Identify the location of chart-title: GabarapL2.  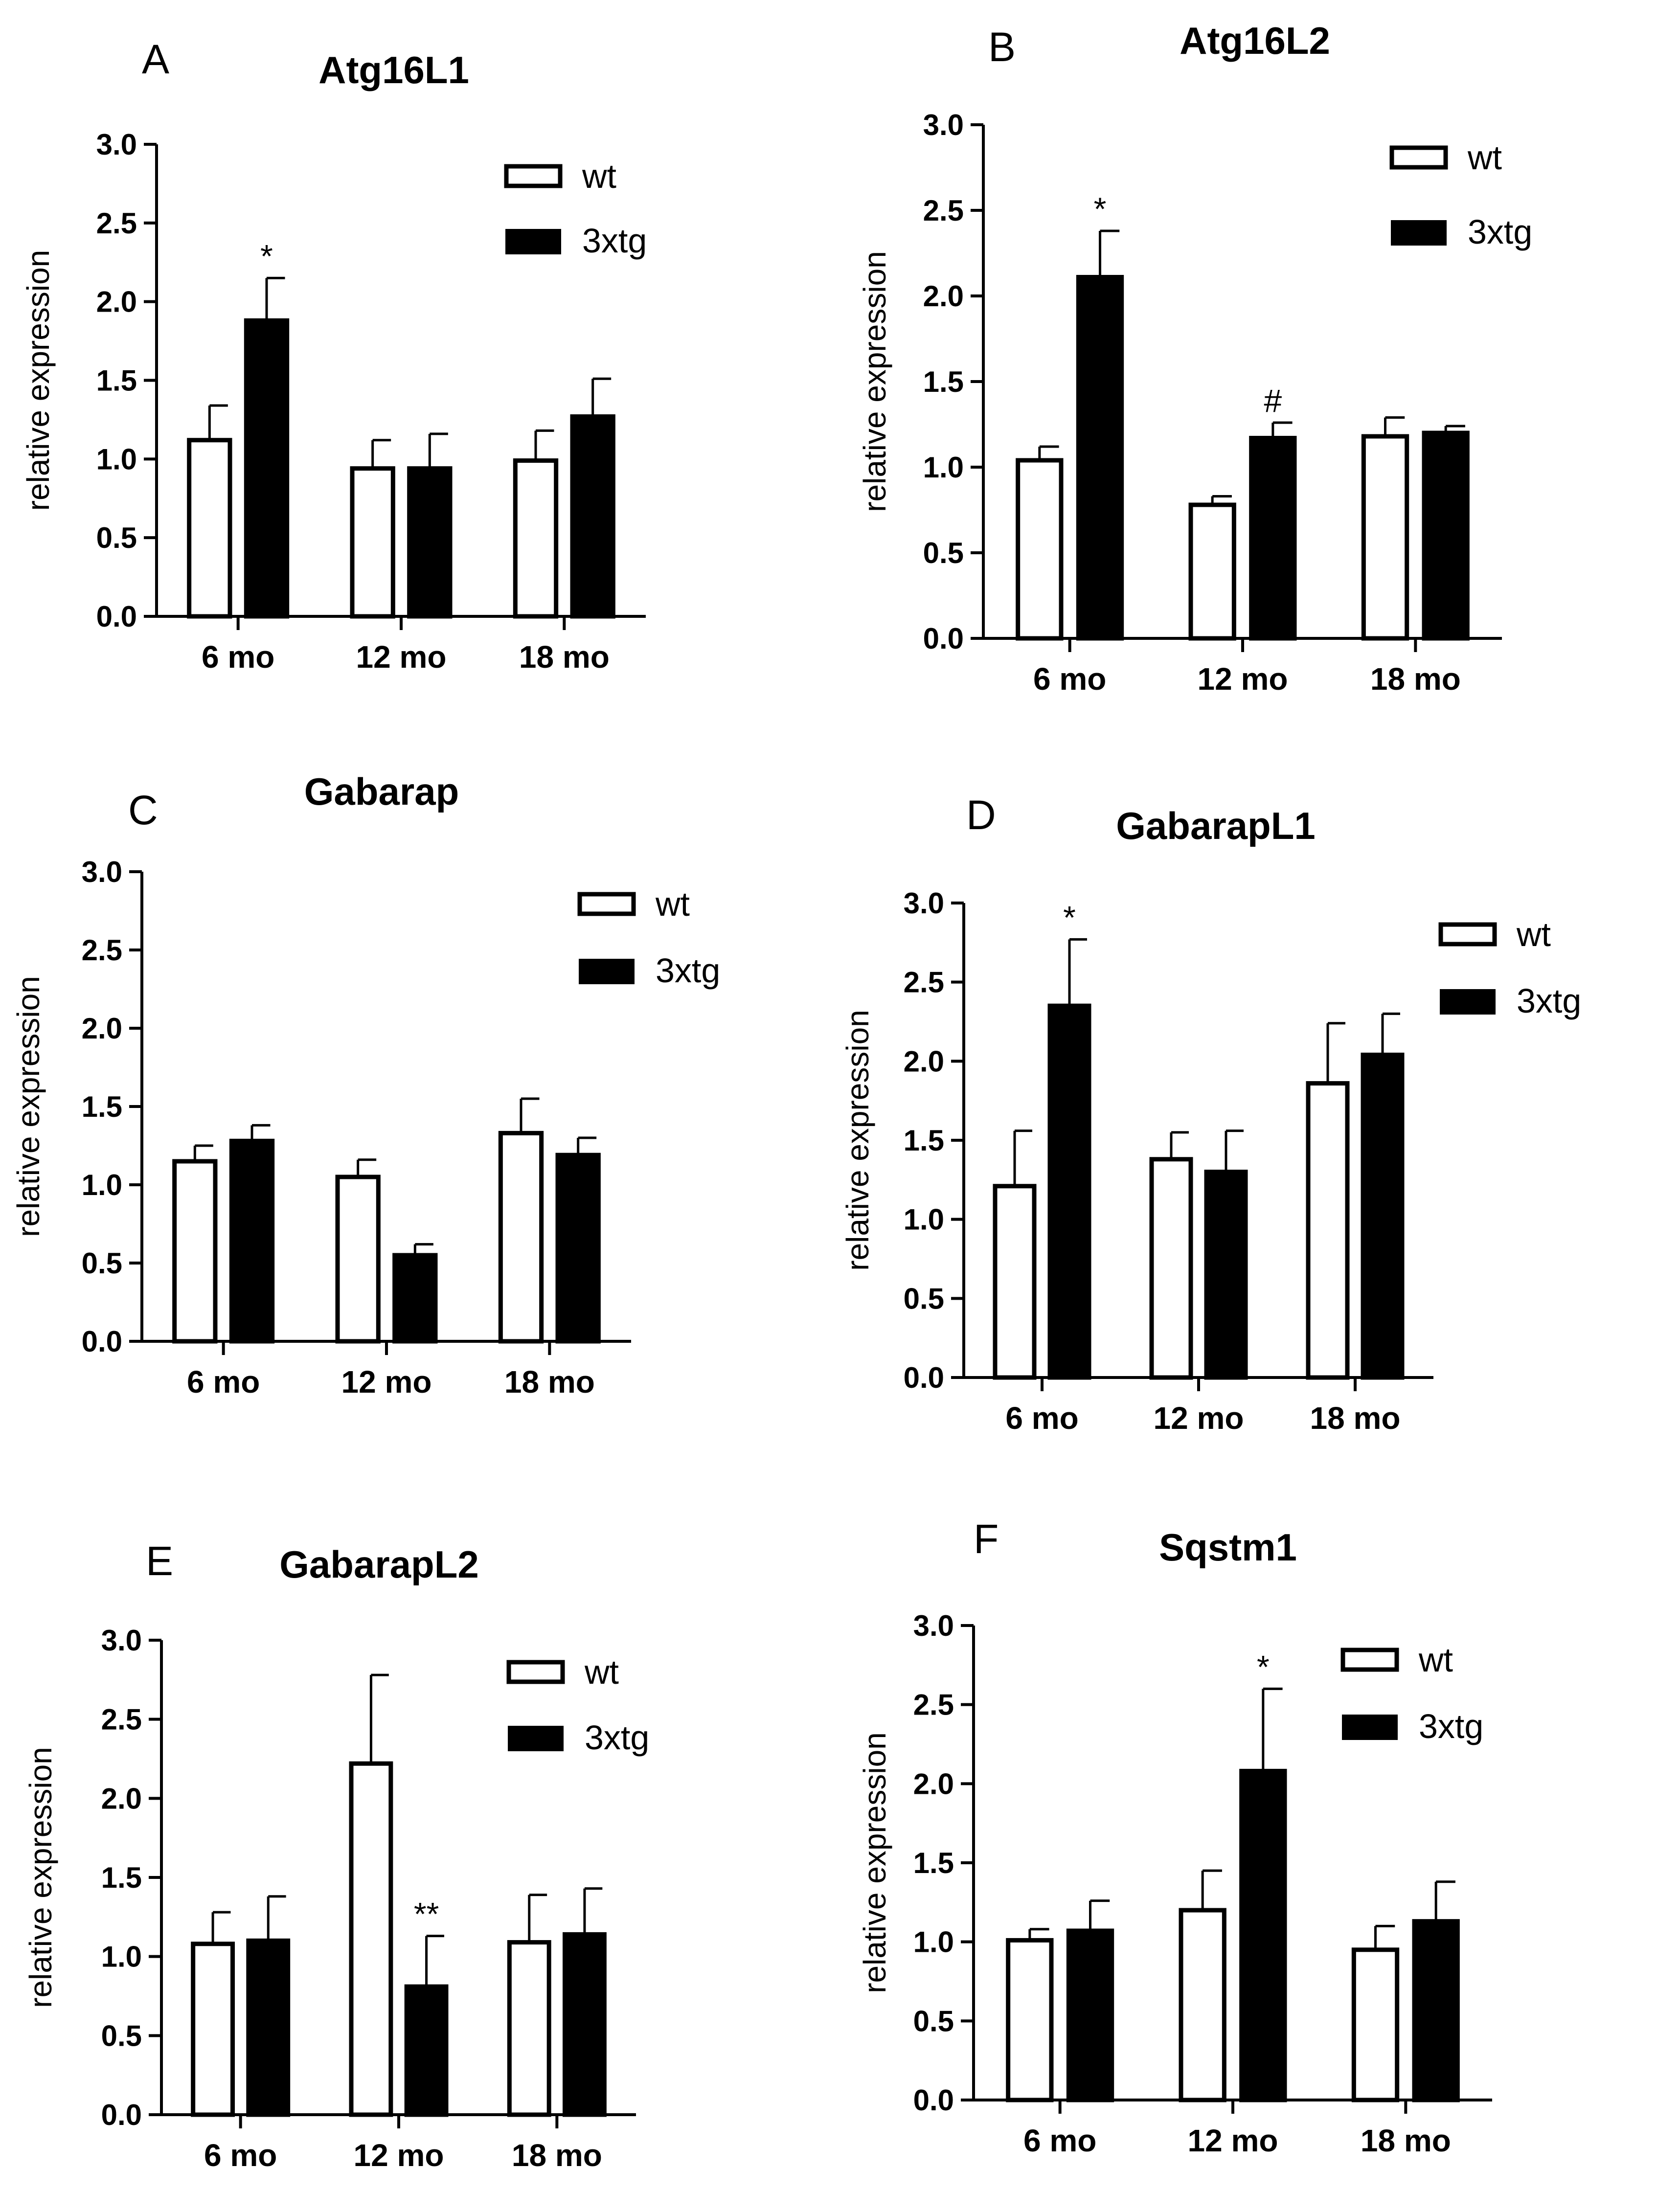
(378, 1565).